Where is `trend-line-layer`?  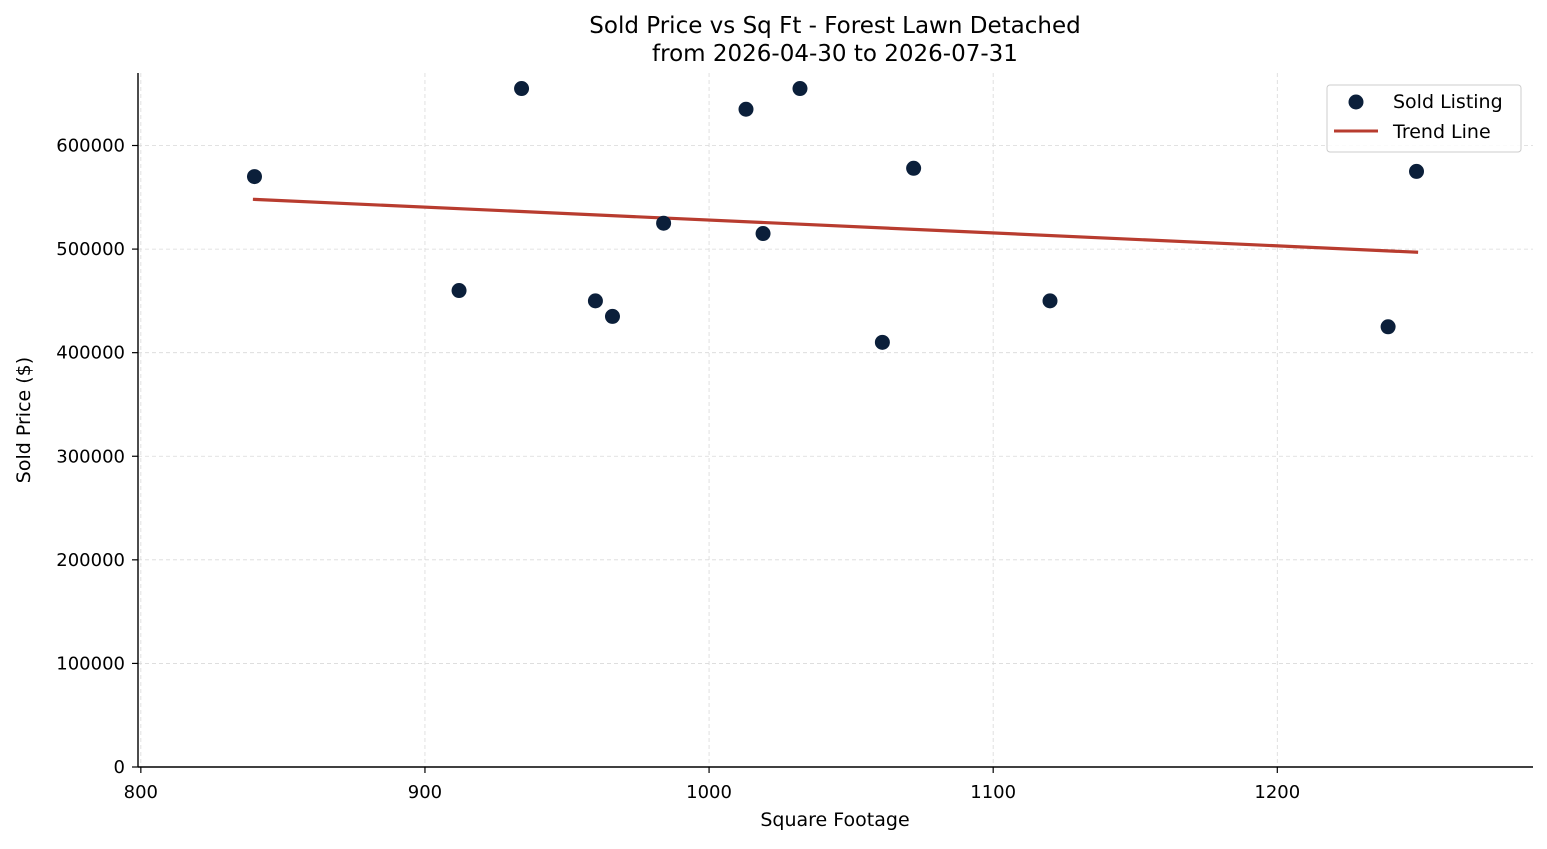
trend-line-layer is located at coordinates (835, 225).